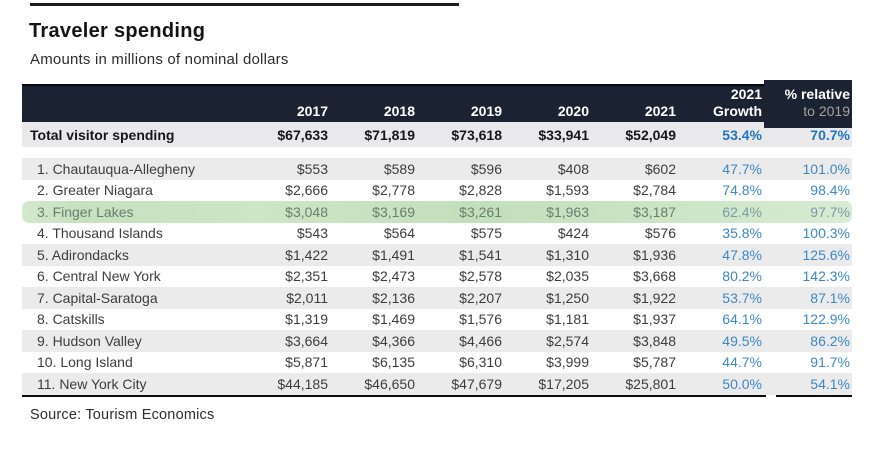 The width and height of the screenshot is (876, 456). I want to click on value-2020: $1,593, so click(567, 190).